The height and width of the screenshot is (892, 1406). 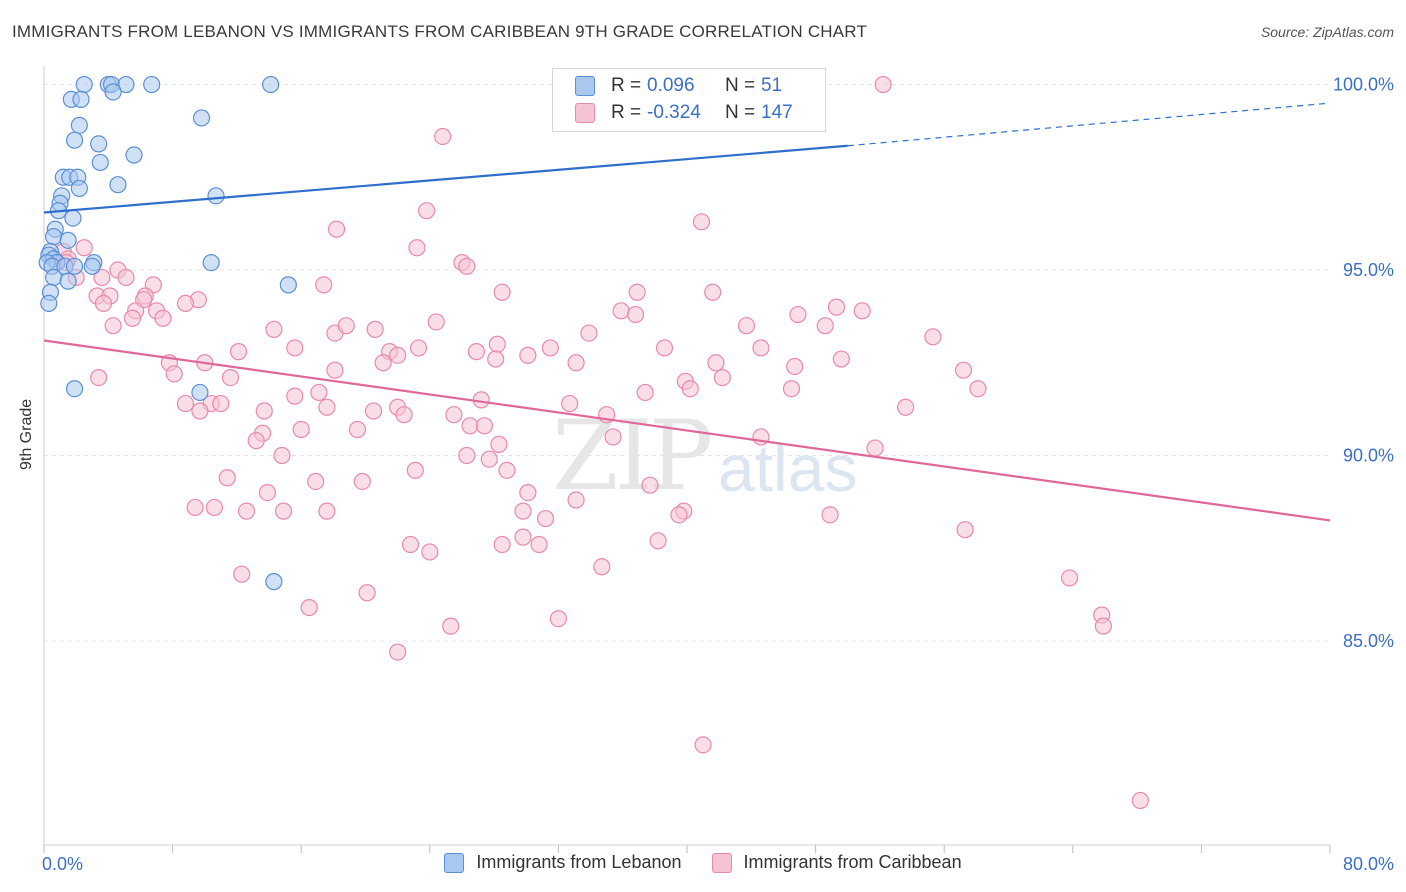 What do you see at coordinates (454, 862) in the screenshot?
I see `lebanon-swatch` at bounding box center [454, 862].